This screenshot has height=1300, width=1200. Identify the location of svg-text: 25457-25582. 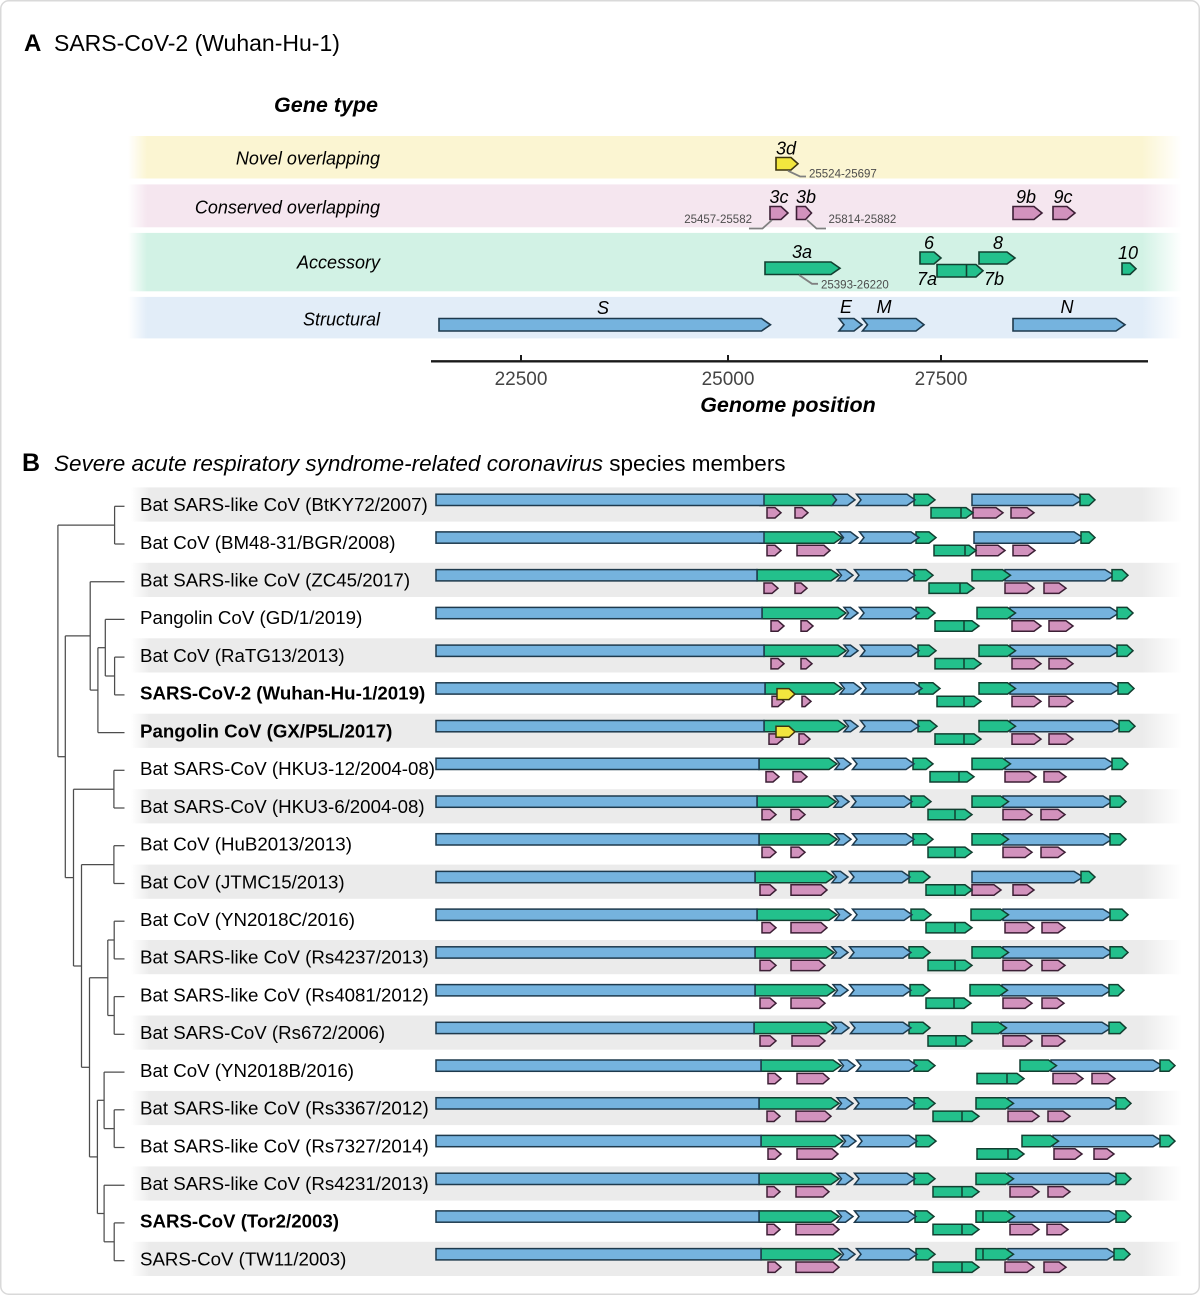
(718, 220).